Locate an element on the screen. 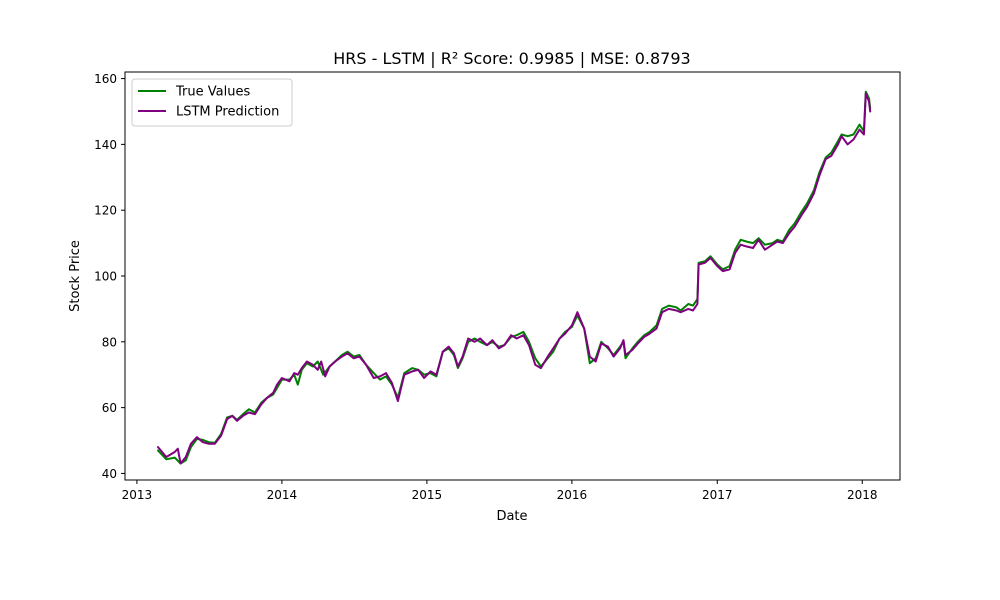  y-tick-label: 80 is located at coordinates (109, 342).